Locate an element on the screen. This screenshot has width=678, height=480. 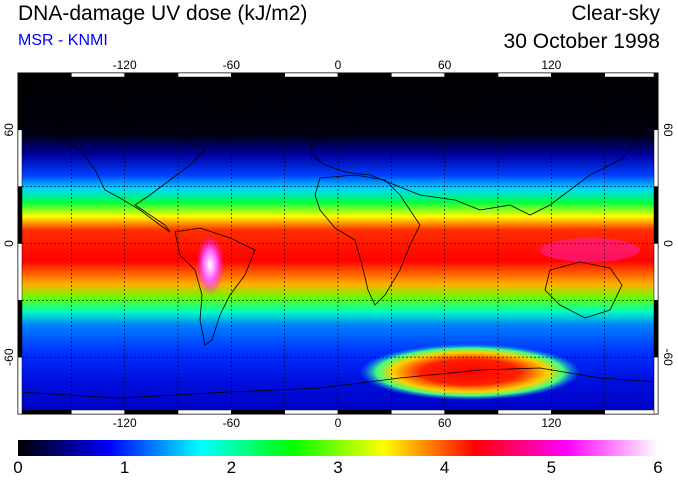
lon-tick-label-bottom: 120 is located at coordinates (551, 423).